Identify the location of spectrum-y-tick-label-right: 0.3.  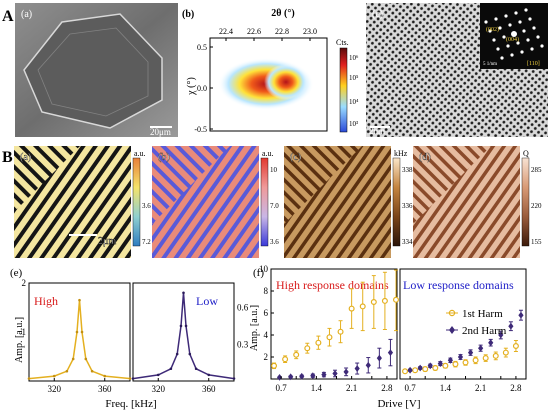
(243, 344).